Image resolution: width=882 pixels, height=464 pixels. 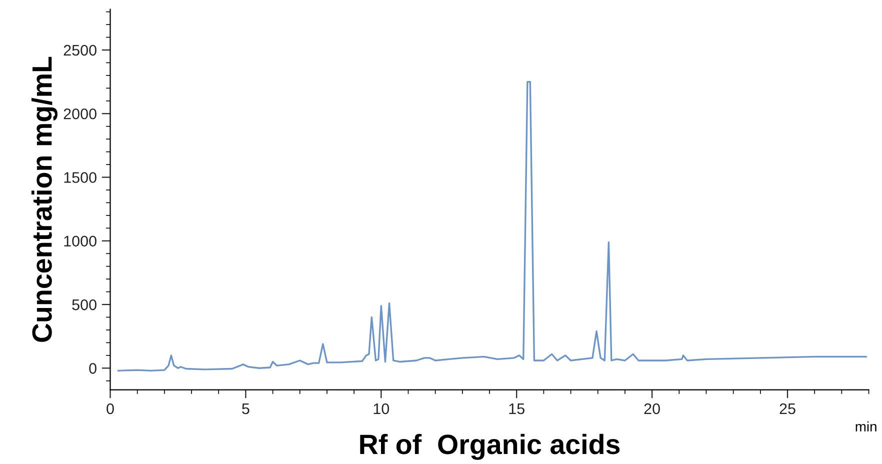 I want to click on x-axis-title: Rf of Organic acids, so click(x=490, y=447).